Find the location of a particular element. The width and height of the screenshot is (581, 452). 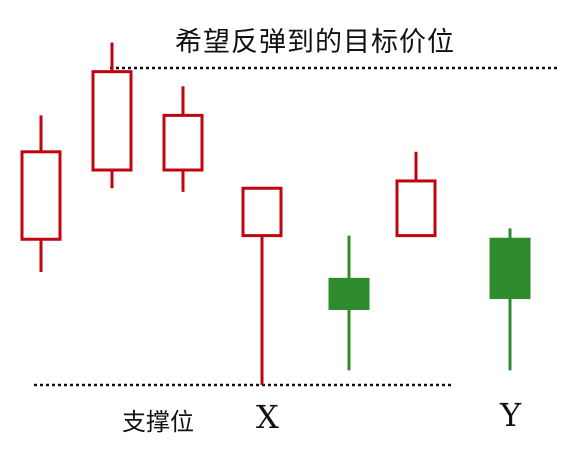

candle-5-body is located at coordinates (349, 293).